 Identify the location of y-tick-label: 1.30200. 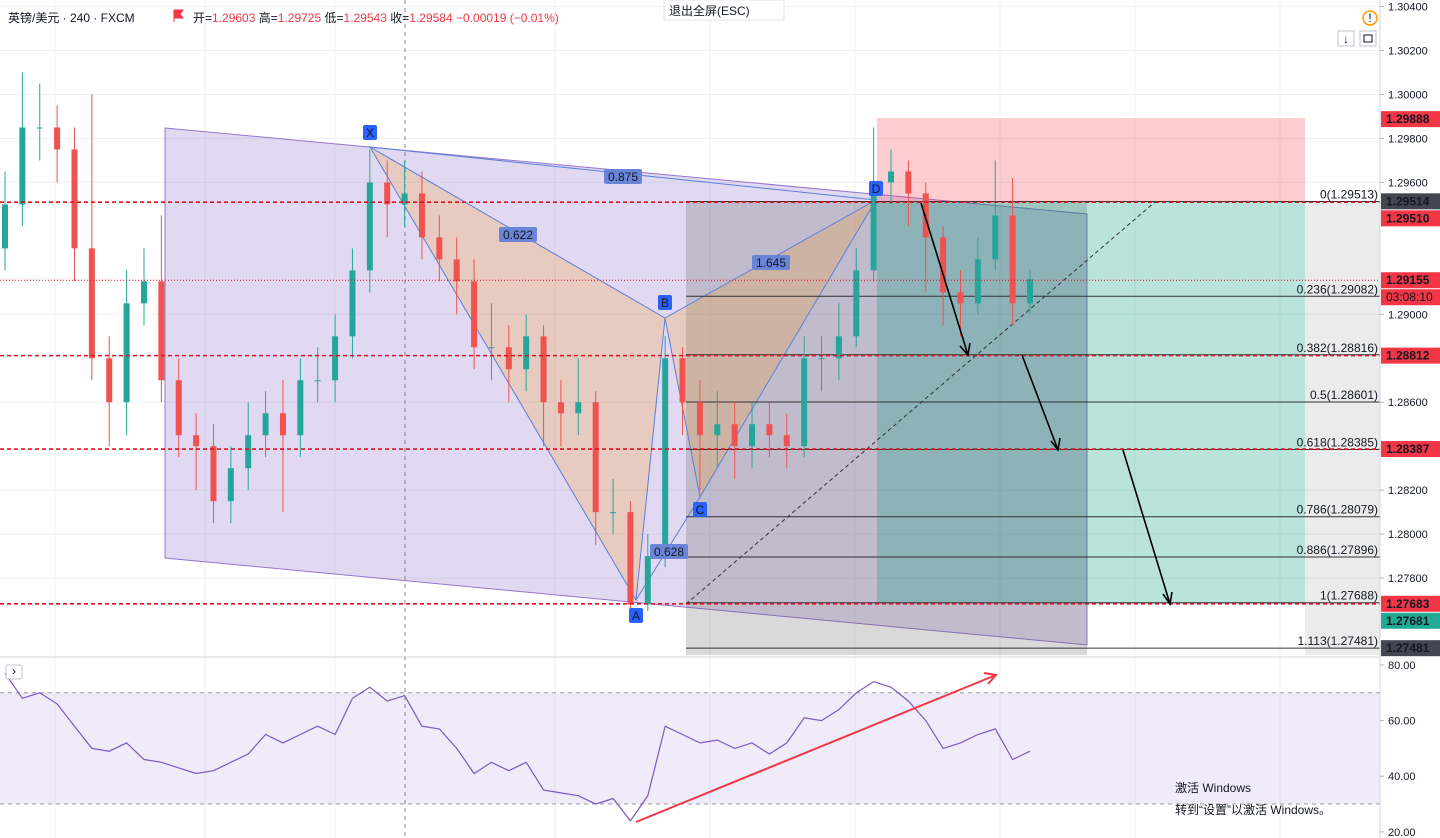
(1408, 52).